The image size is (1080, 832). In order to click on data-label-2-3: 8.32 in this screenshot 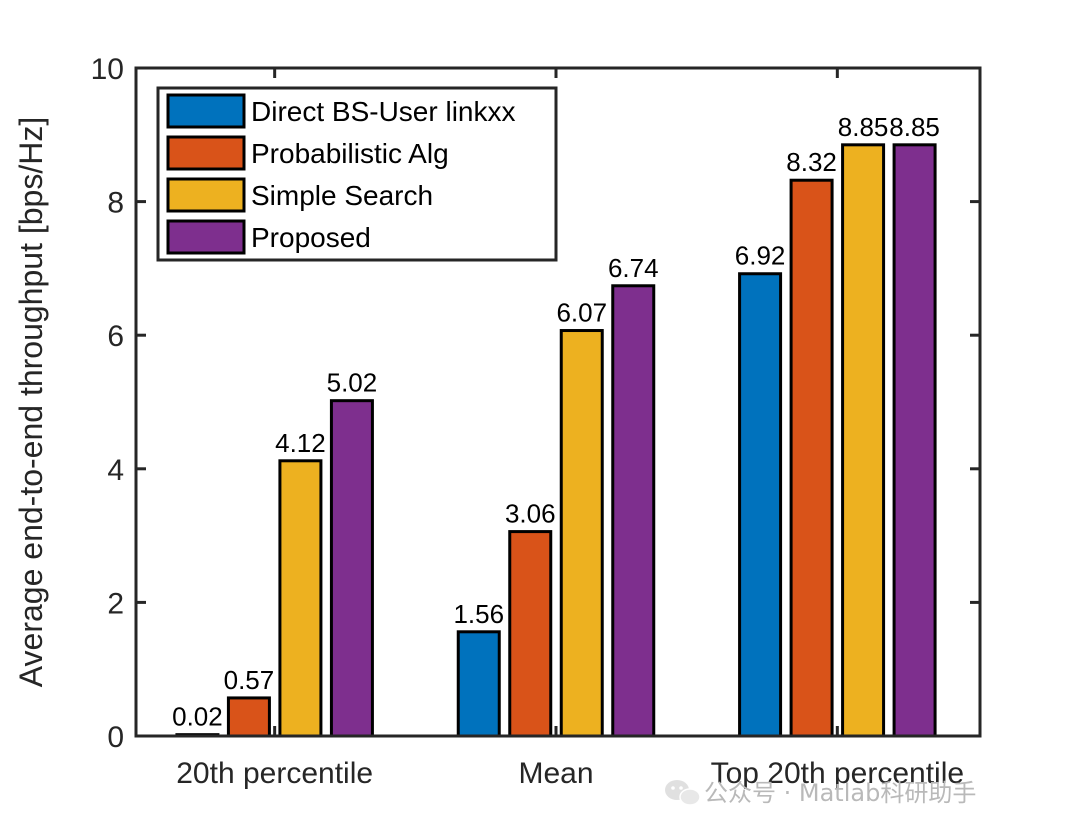, I will do `click(811, 162)`.